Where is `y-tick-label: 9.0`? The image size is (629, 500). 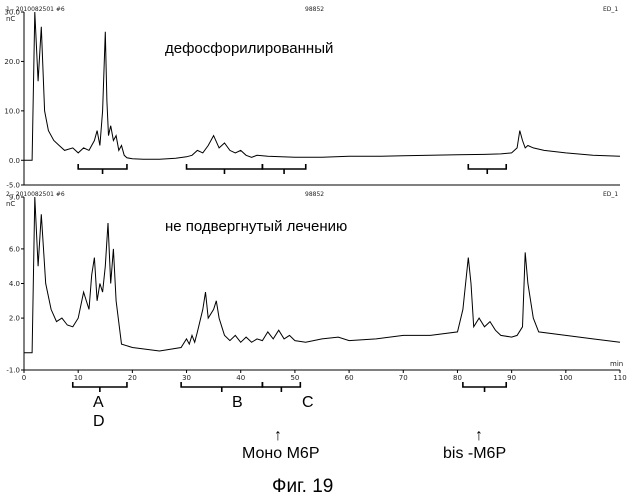
y-tick-label: 9.0 is located at coordinates (14, 198).